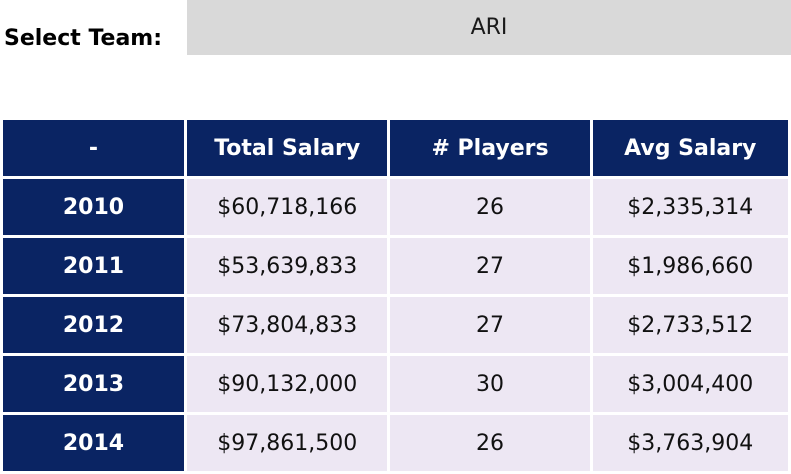 The image size is (791, 474). I want to click on table-row: 2013 $90,132,000 30 $3,004,400, so click(395, 384).